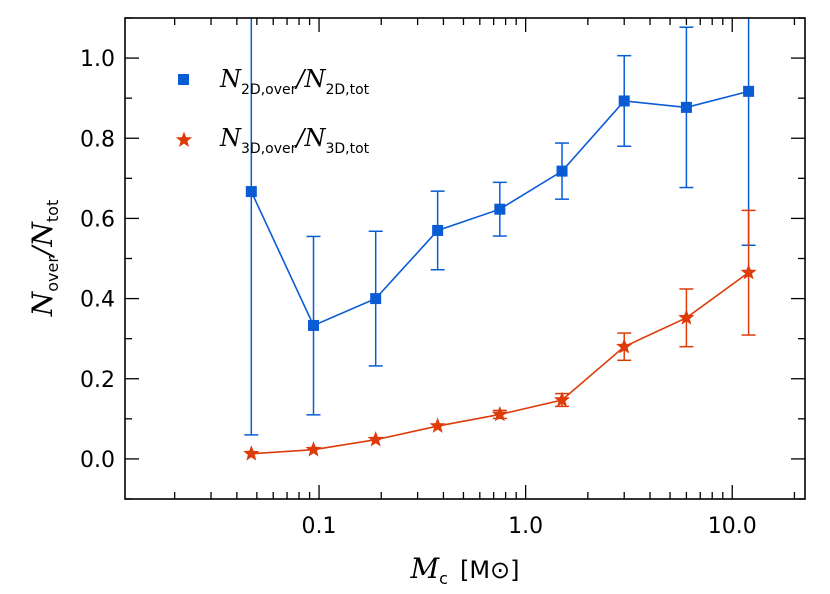 The width and height of the screenshot is (830, 594). Describe the element at coordinates (272, 111) in the screenshot. I see `legend: N2D,over/N2D,tot N3D,over/N3D,tot` at that location.